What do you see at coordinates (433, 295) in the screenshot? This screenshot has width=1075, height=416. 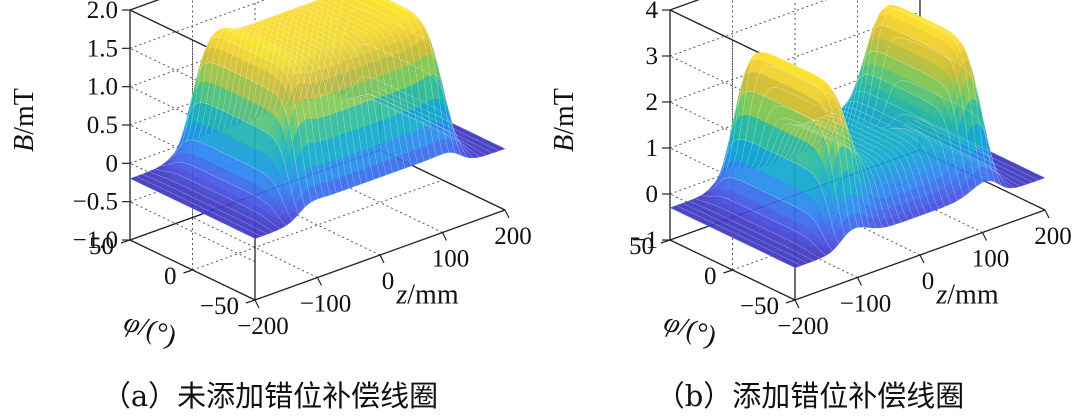 I see `z-axis-label-unit: /mm` at bounding box center [433, 295].